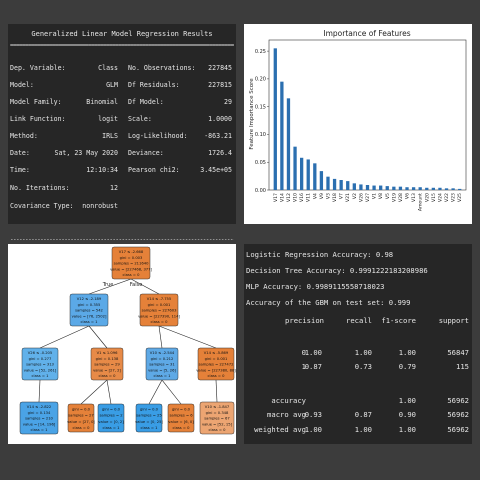 Image resolution: width=480 pixels, height=480 pixels. I want to click on glm-row: No. Iterations: 12, so click(122, 190).